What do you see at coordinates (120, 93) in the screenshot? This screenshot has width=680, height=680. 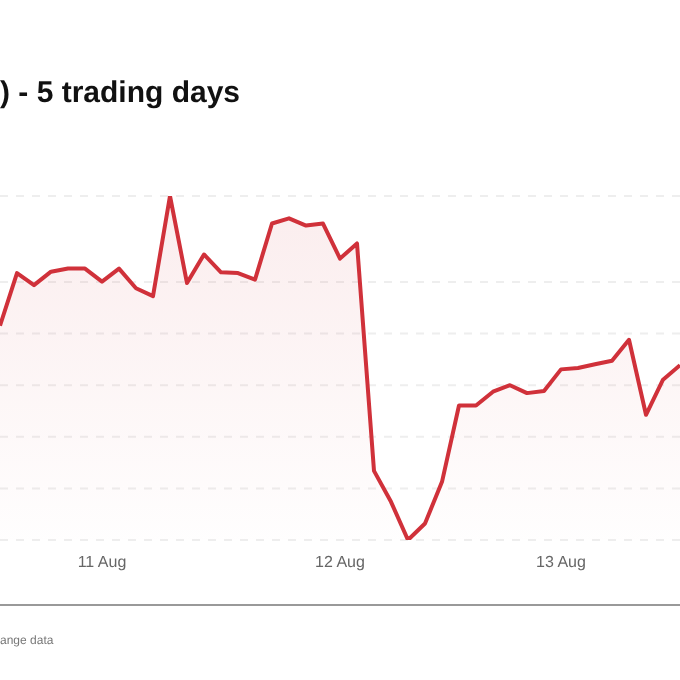 I see `chart-title: ) - 5 trading days` at bounding box center [120, 93].